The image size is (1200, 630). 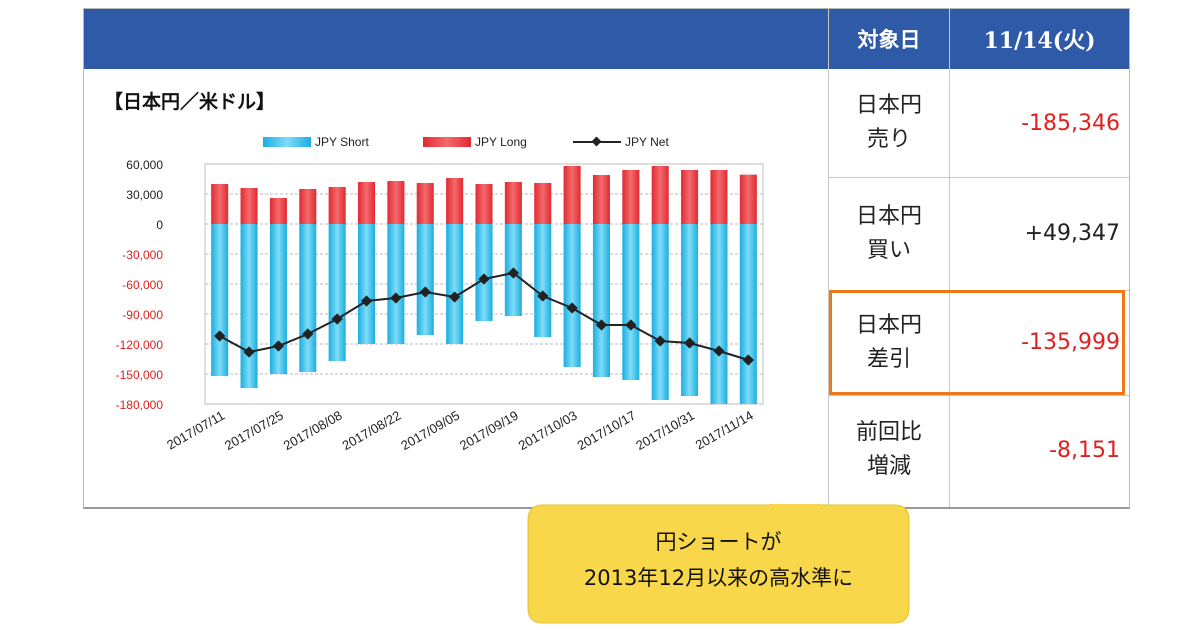 I want to click on callout-line-2: 2013年12月以来の高水準に, so click(x=718, y=578).